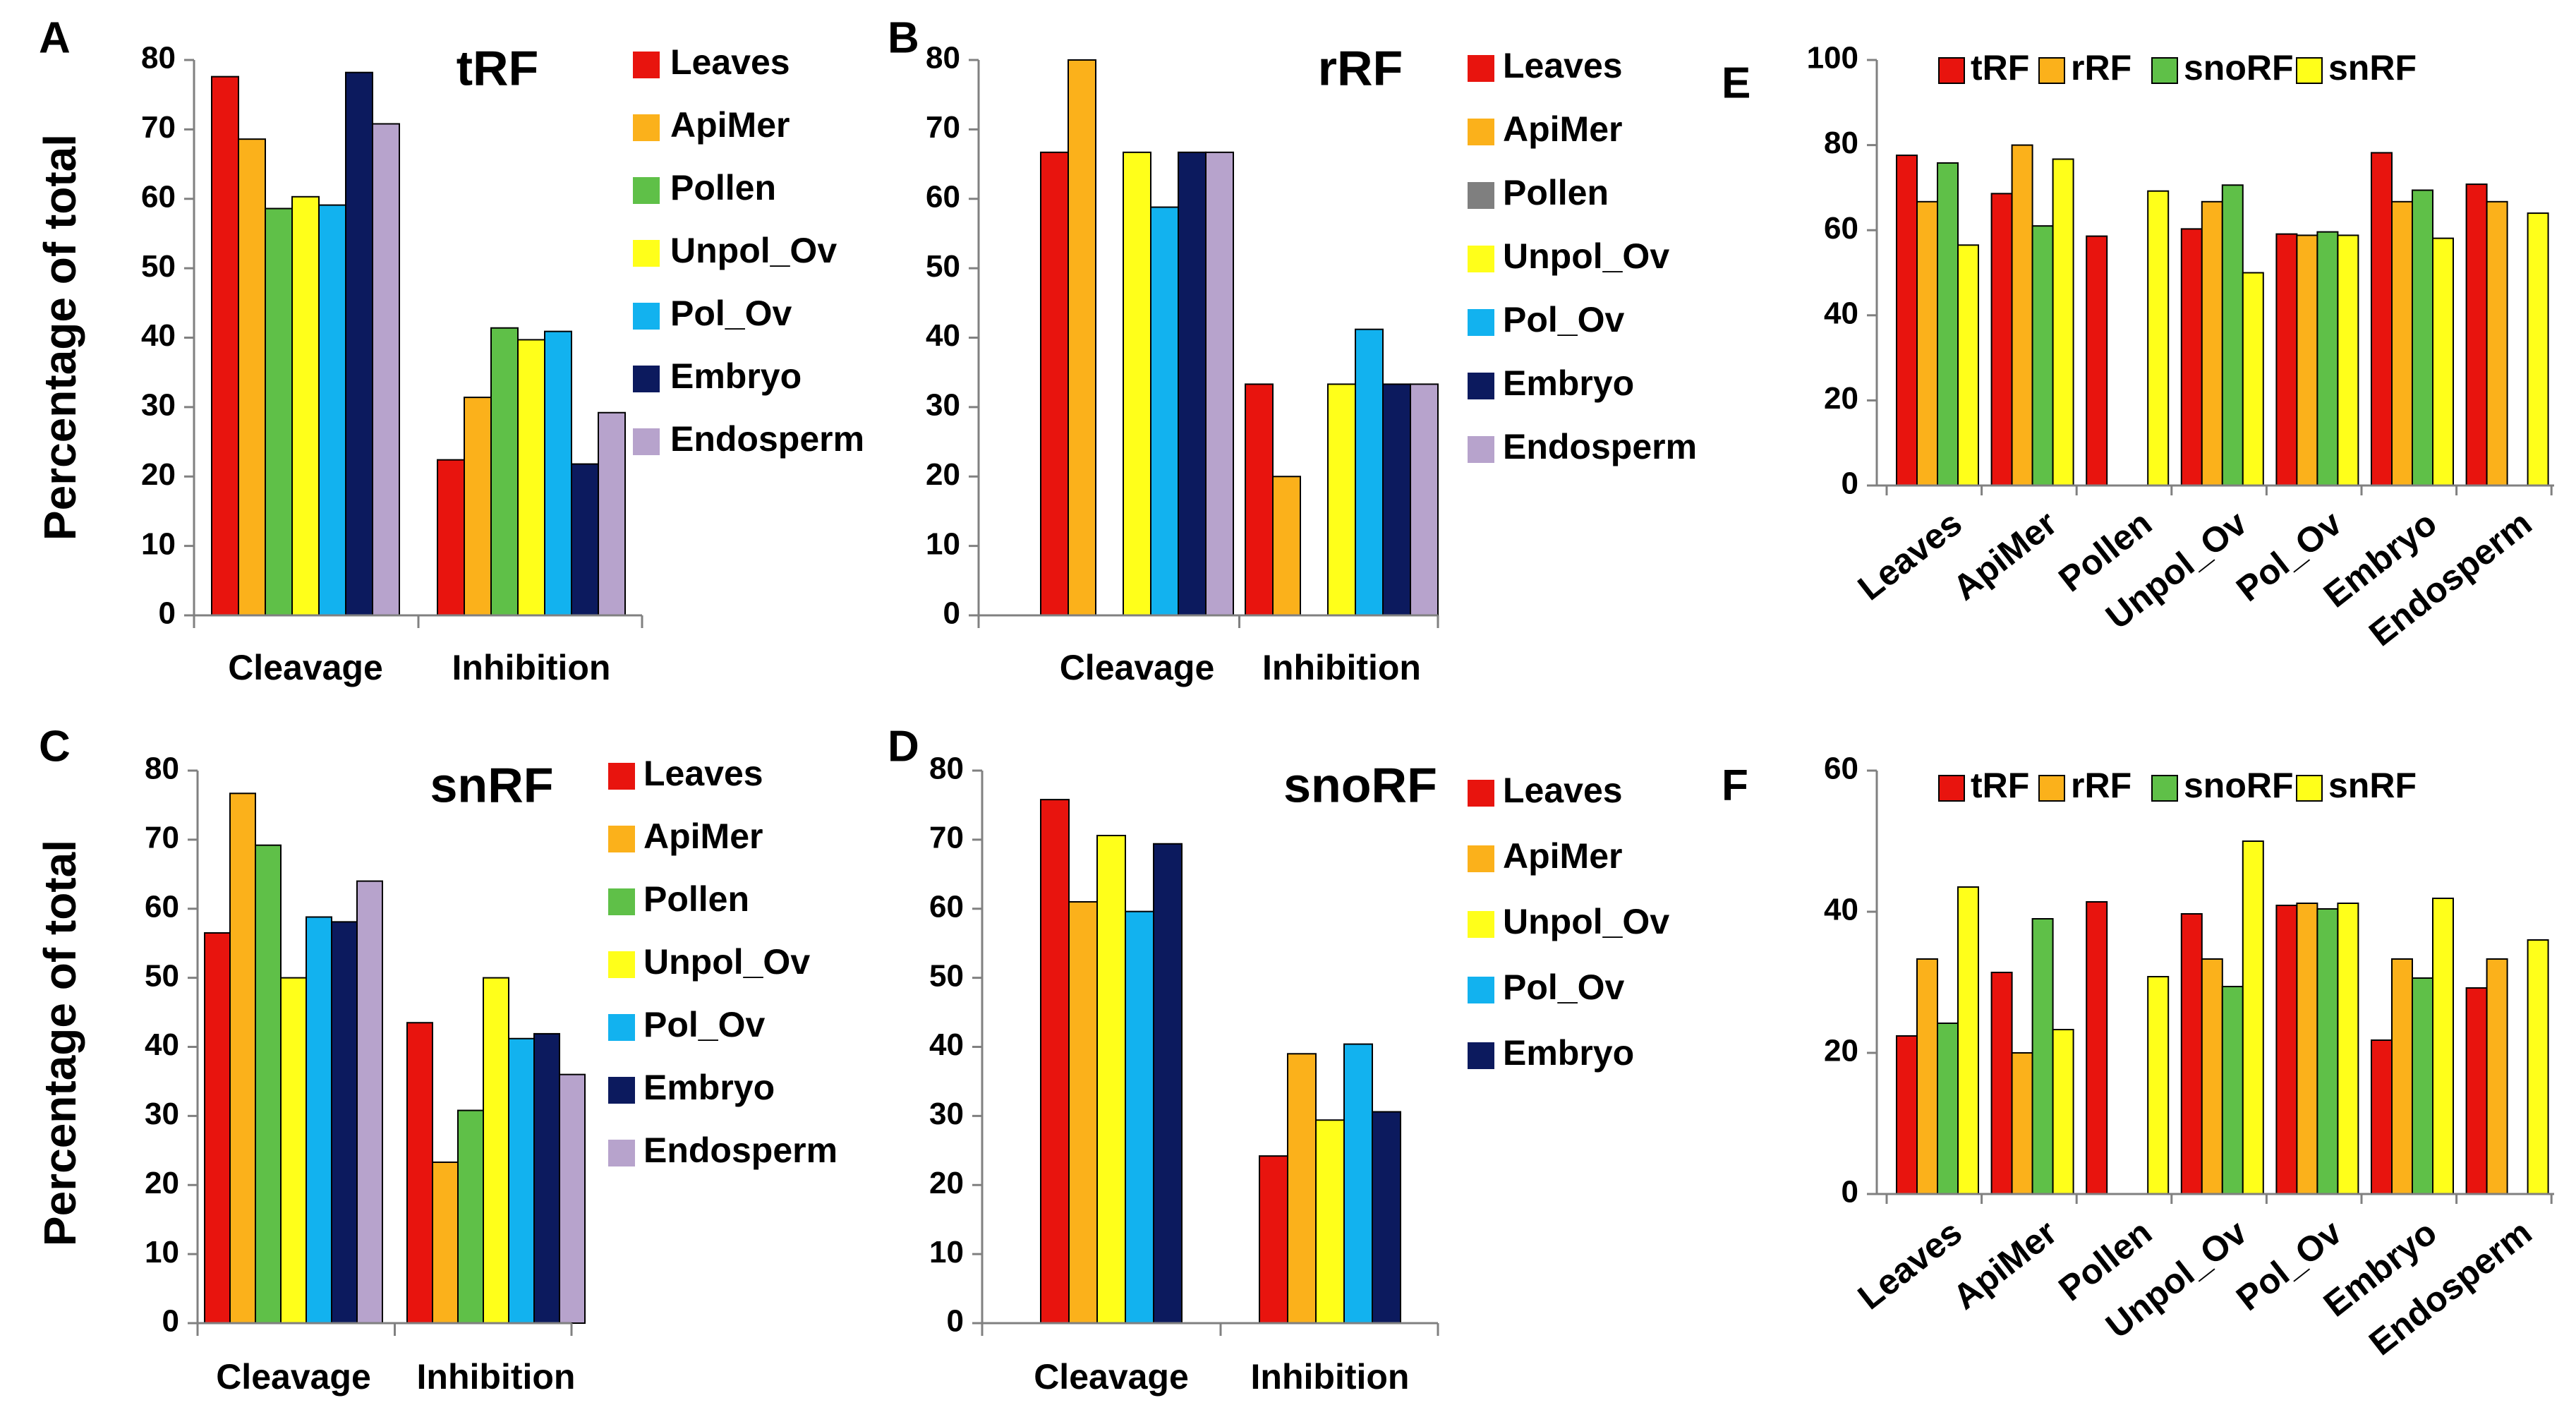  Describe the element at coordinates (1952, 70) in the screenshot. I see `legend-swatch-trf` at that location.